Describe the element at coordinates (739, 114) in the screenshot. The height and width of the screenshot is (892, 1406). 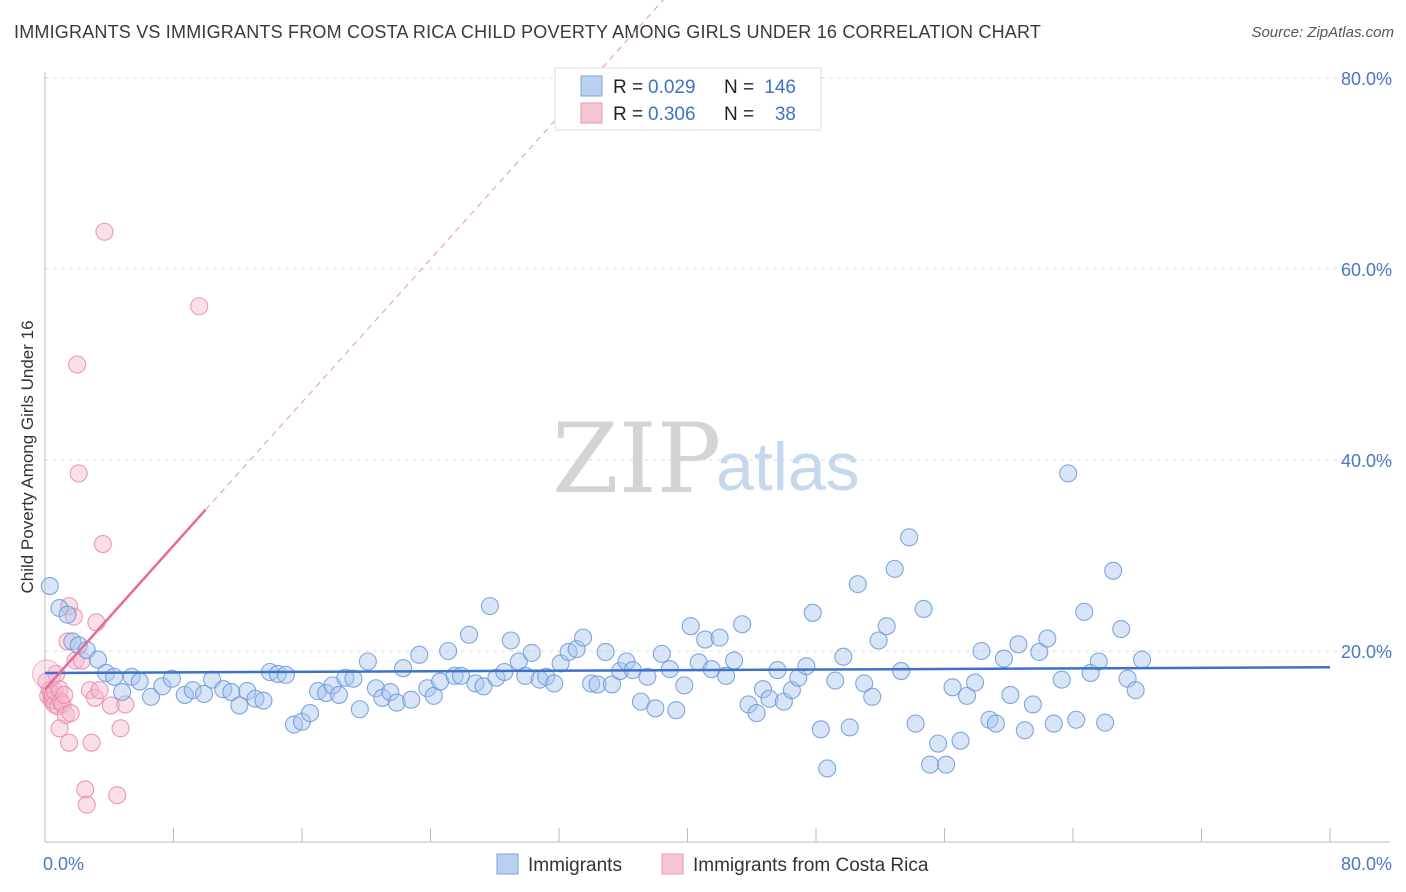
I see `stats-n-label-2: N =` at that location.